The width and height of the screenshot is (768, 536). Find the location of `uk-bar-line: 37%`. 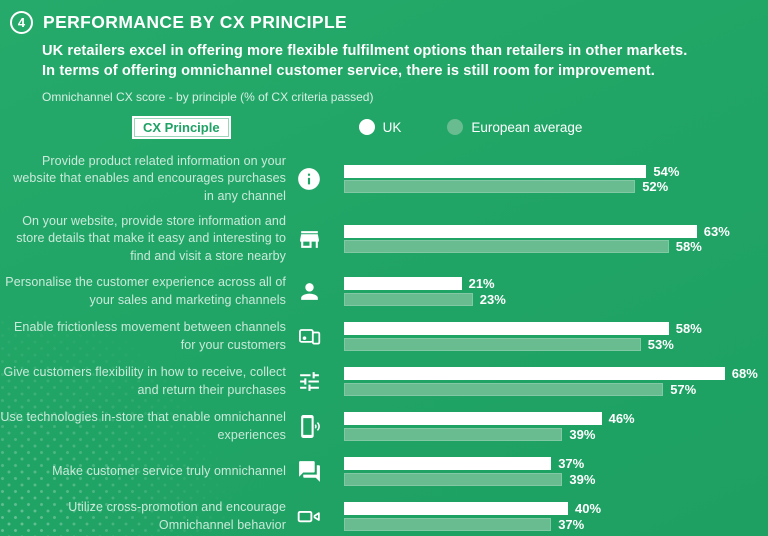

uk-bar-line: 37% is located at coordinates (556, 464).